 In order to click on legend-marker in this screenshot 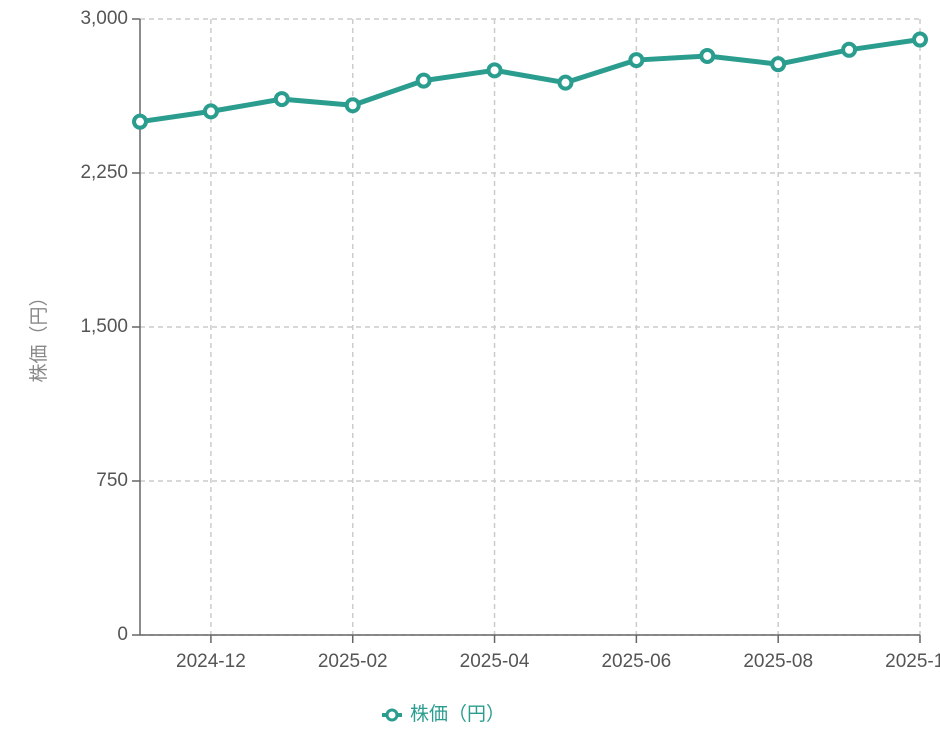, I will do `click(392, 715)`.